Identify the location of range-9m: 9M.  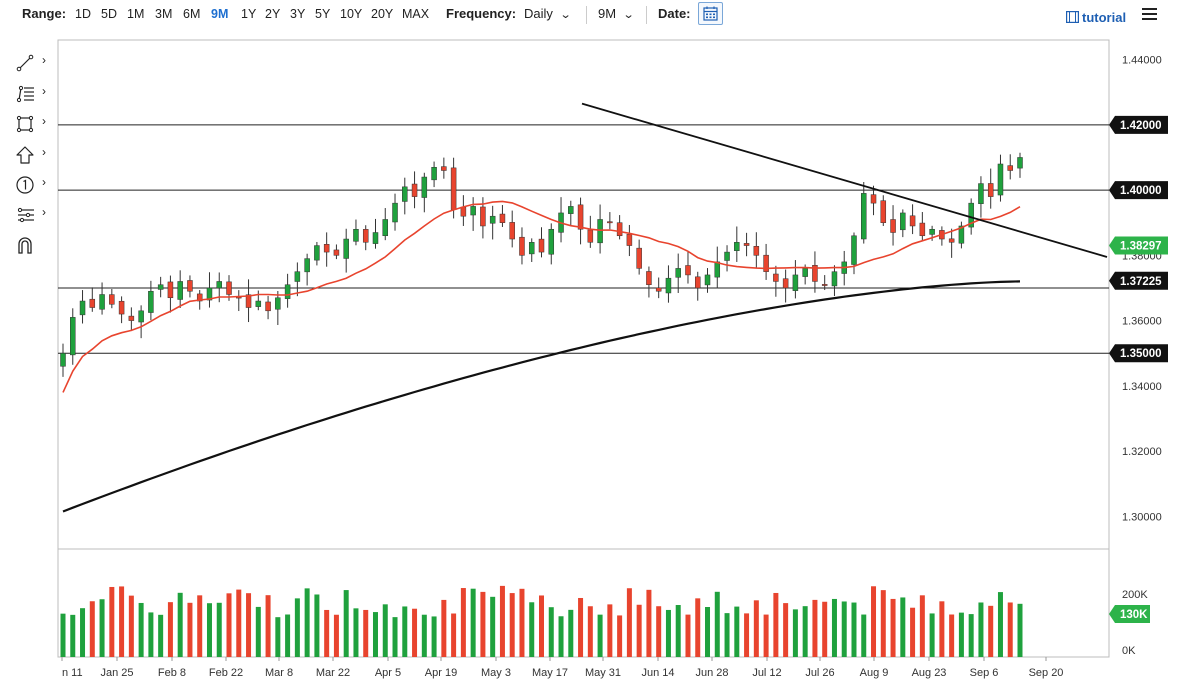
(220, 14).